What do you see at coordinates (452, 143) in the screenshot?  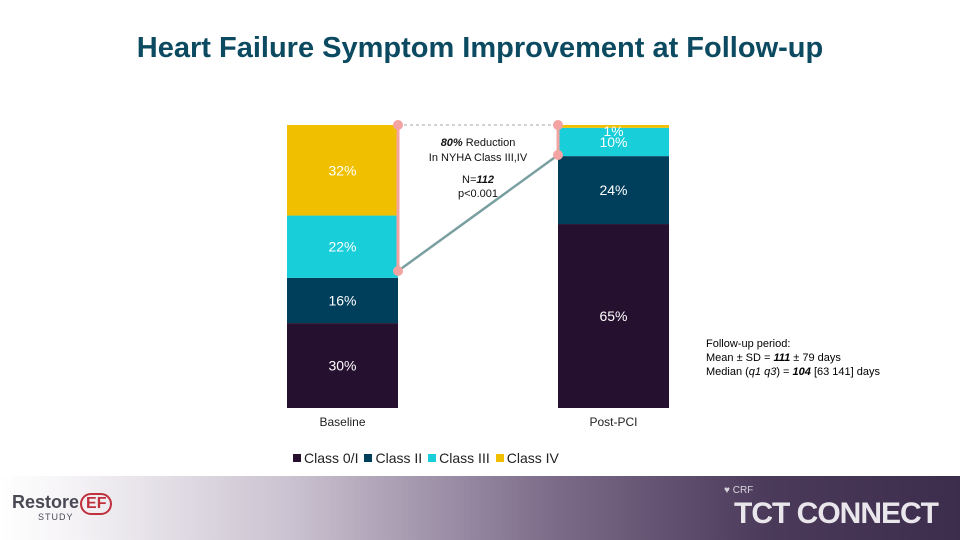 I see `annotation-reduction-pct: 80%` at bounding box center [452, 143].